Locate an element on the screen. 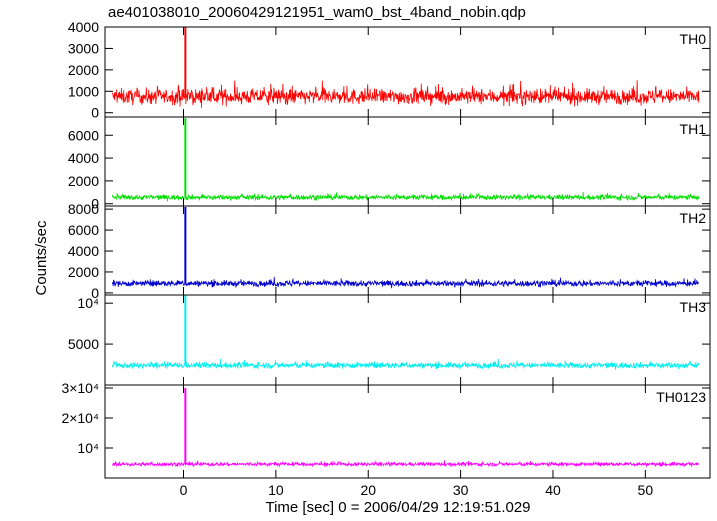 The image size is (717, 521). x-tick-label: 10 is located at coordinates (276, 490).